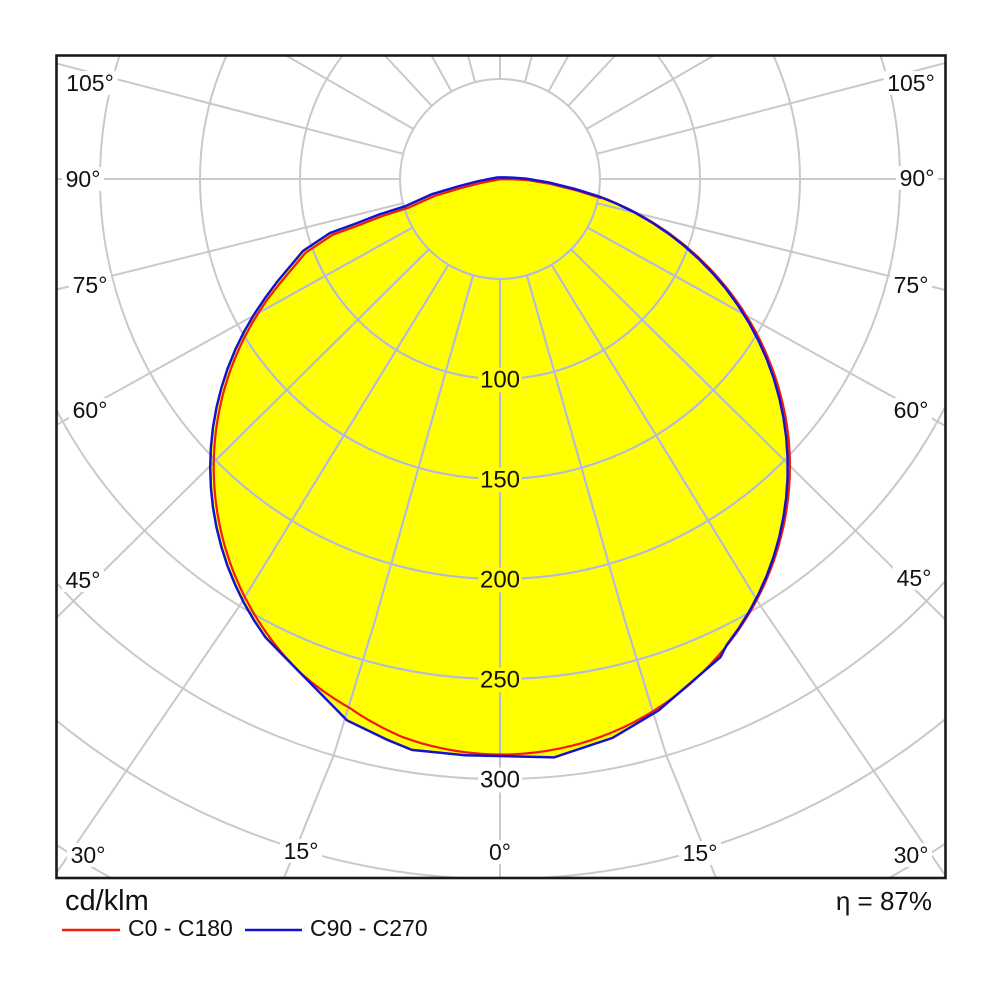 This screenshot has height=1000, width=1000. Describe the element at coordinates (180, 928) in the screenshot. I see `svg-text: C0 - C180` at that location.